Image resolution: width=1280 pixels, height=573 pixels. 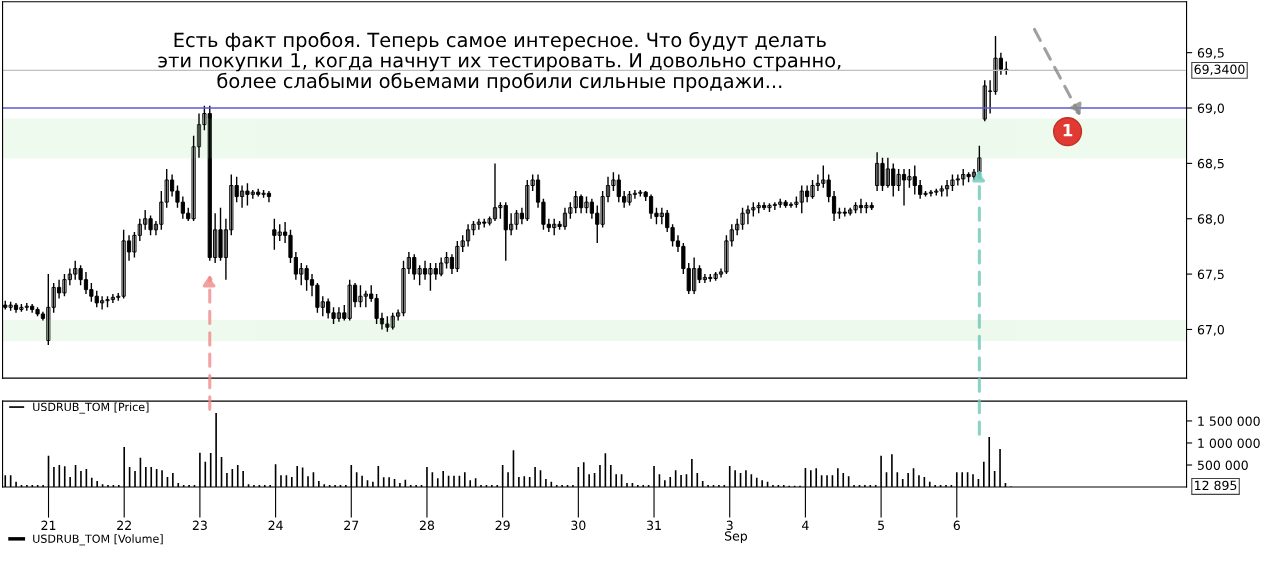 What do you see at coordinates (124, 525) in the screenshot?
I see `x-tick-label: 22` at bounding box center [124, 525].